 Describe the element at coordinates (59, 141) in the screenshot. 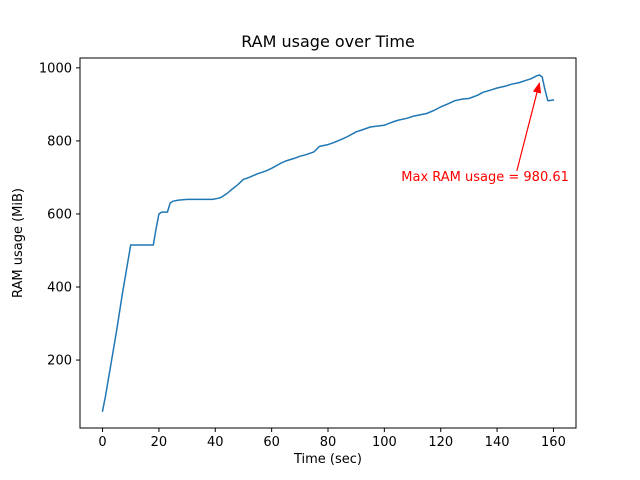

I see `y-tick-label: 800` at that location.